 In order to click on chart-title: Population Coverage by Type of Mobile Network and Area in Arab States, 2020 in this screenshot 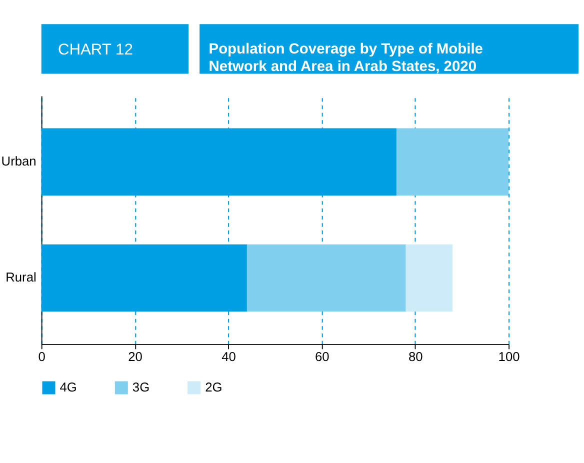, I will do `click(345, 58)`.